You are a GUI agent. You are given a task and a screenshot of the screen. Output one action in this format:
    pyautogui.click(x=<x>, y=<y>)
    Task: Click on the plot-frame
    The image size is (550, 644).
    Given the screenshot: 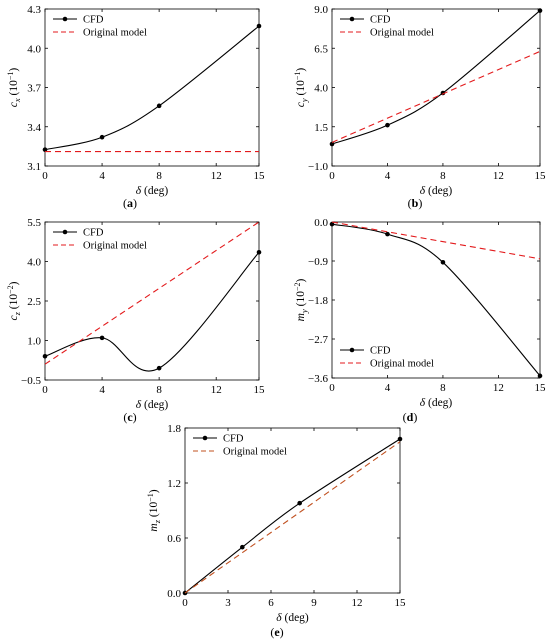 What is the action you would take?
    pyautogui.click(x=292, y=510)
    